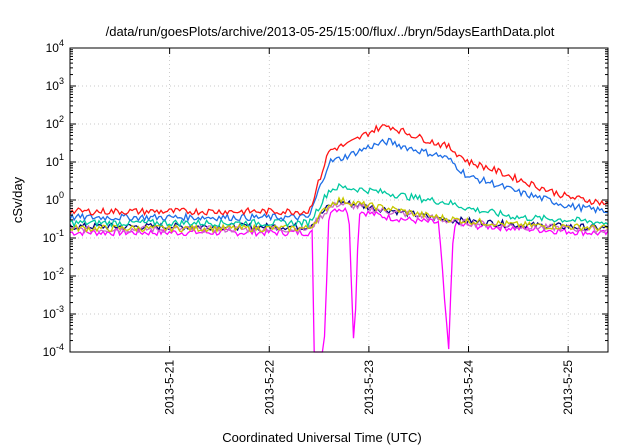 Image resolution: width=640 pixels, height=448 pixels. Describe the element at coordinates (55, 46) in the screenshot. I see `y-tick-label: 10⁴` at that location.